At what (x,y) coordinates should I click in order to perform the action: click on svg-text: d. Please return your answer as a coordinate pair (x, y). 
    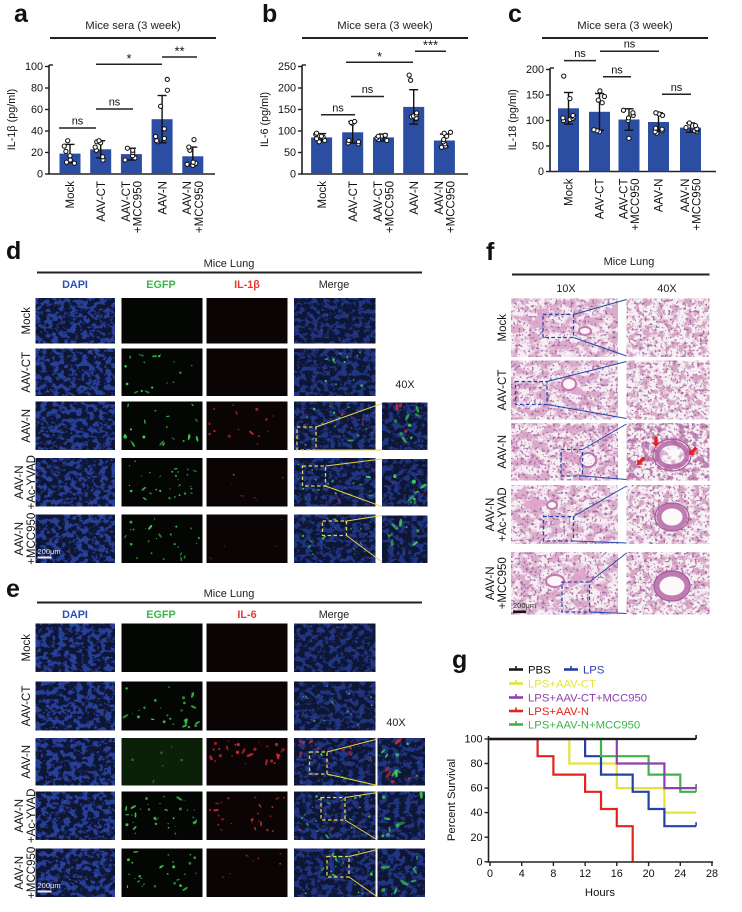
    Looking at the image, I should click on (13, 251).